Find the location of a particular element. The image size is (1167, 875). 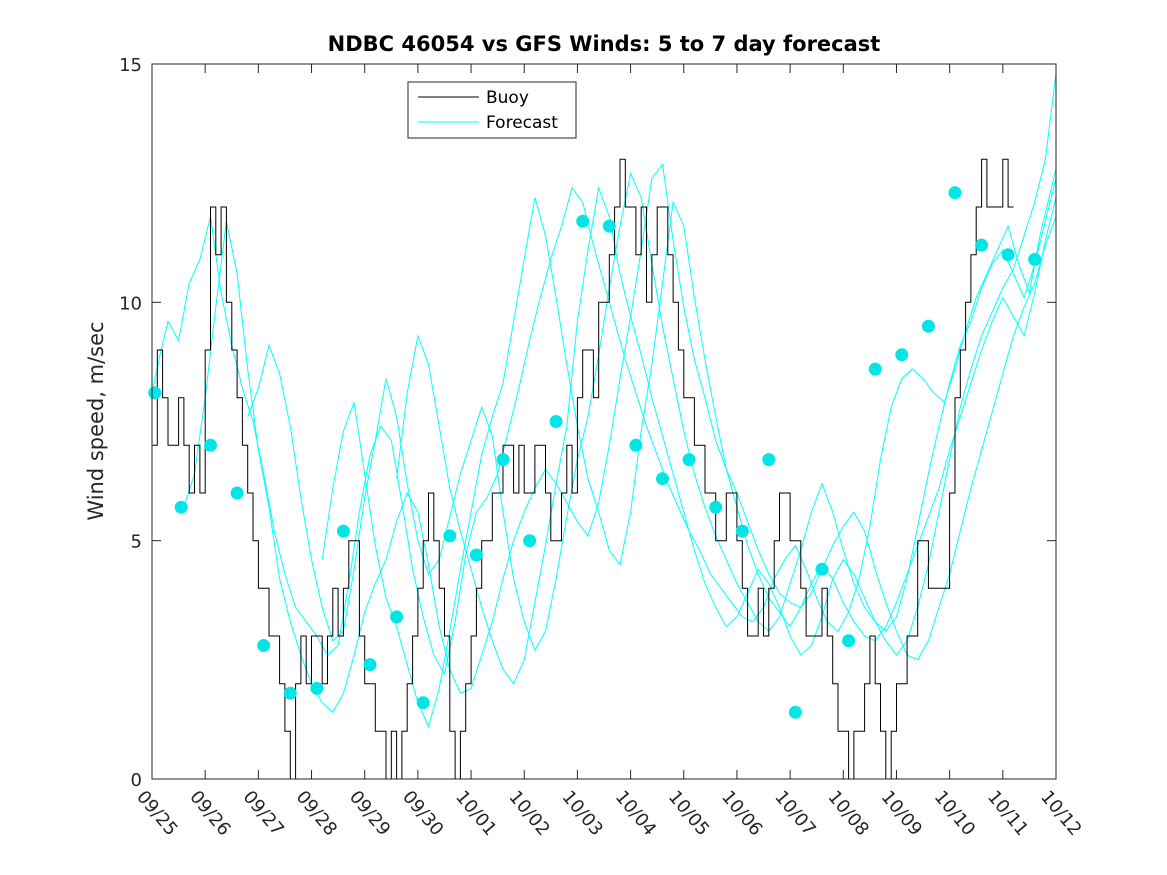

y-tick-label: 15 is located at coordinates (130, 65).